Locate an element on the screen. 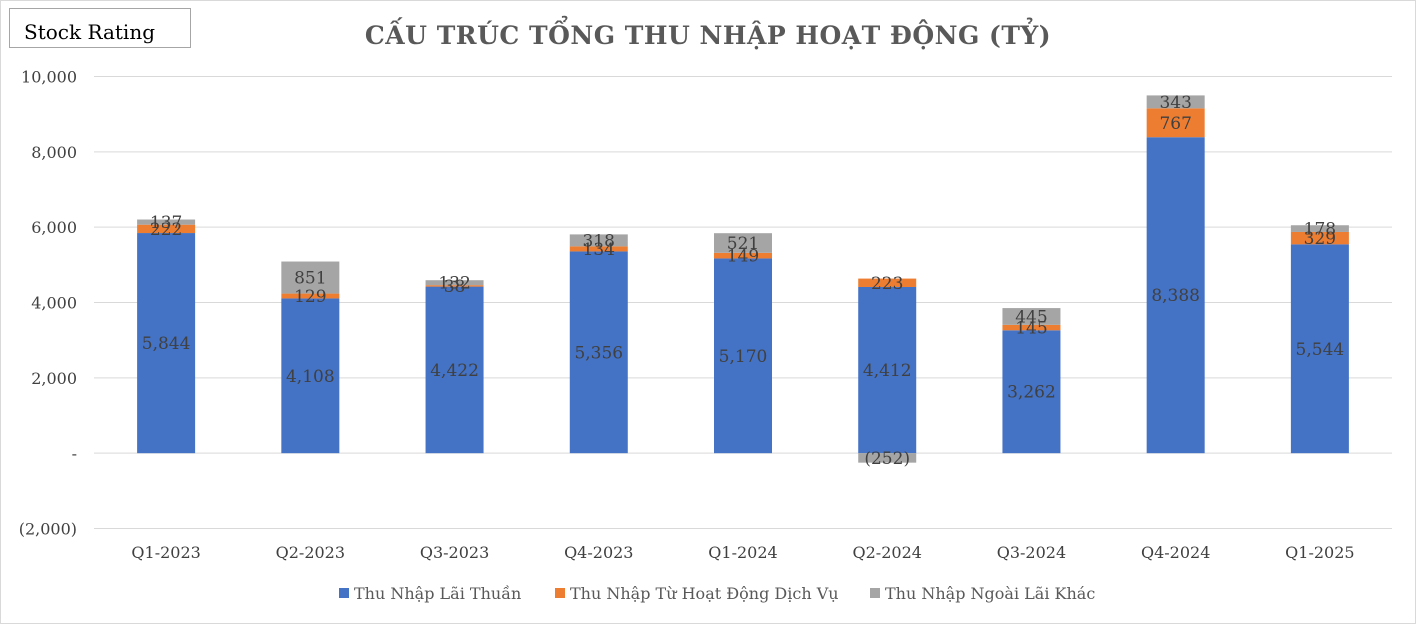 Image resolution: width=1416 pixels, height=624 pixels. x-tick-label: Q4-2024 is located at coordinates (1175, 552).